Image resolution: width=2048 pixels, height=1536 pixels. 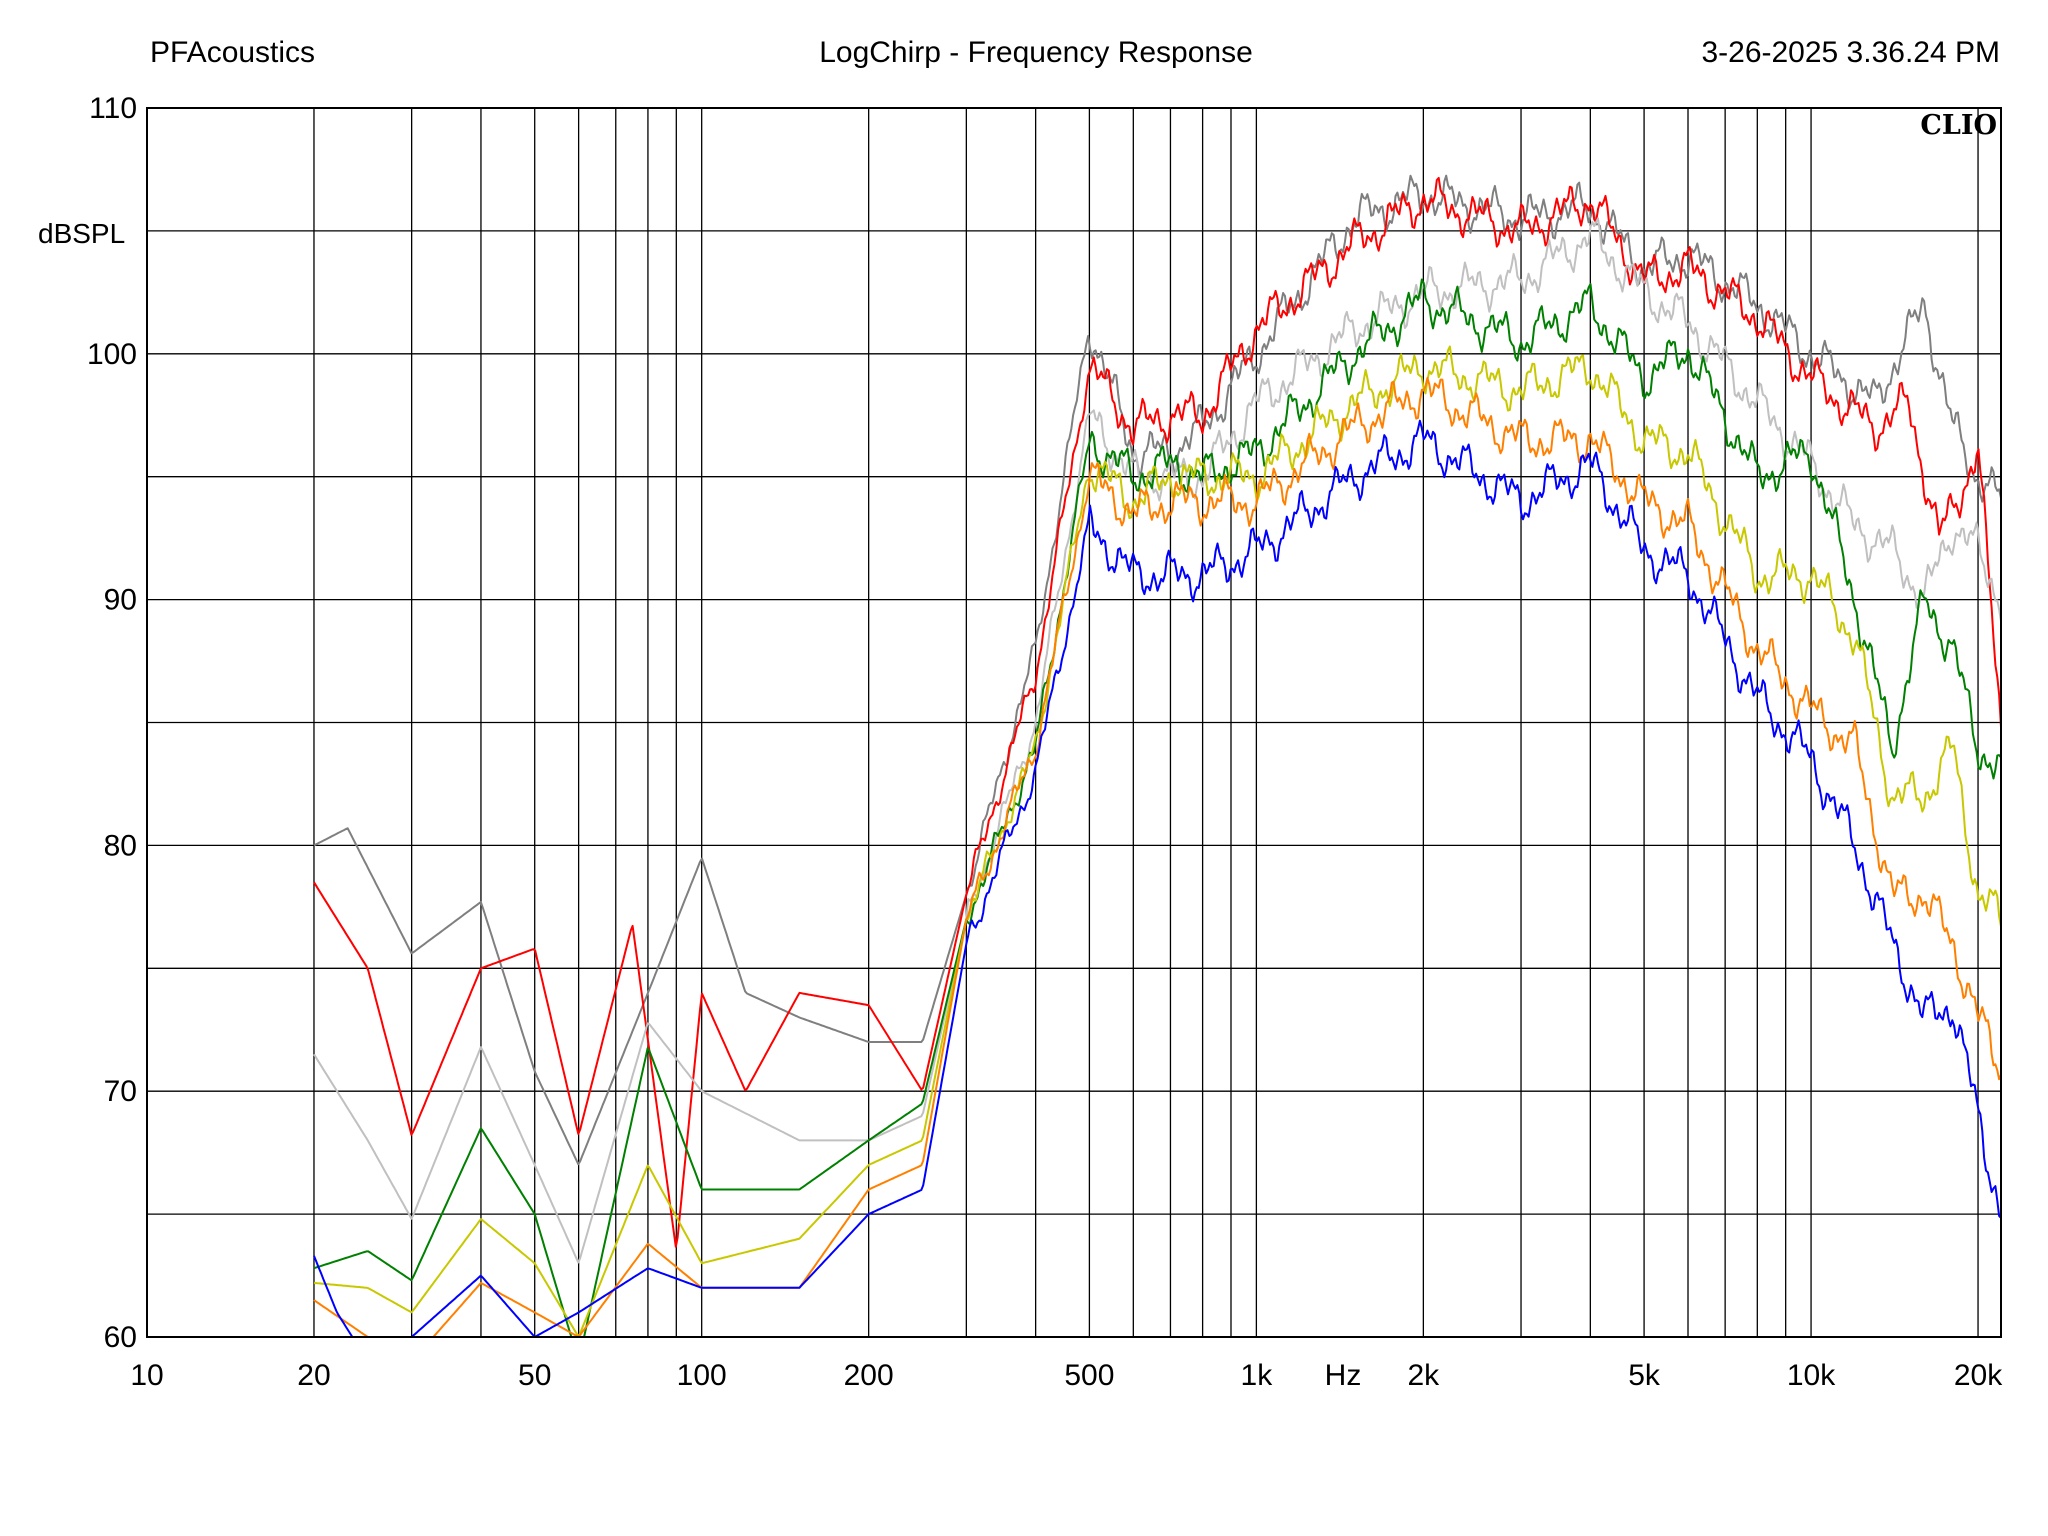 I want to click on x-tick-label: 500, so click(x=1089, y=1375).